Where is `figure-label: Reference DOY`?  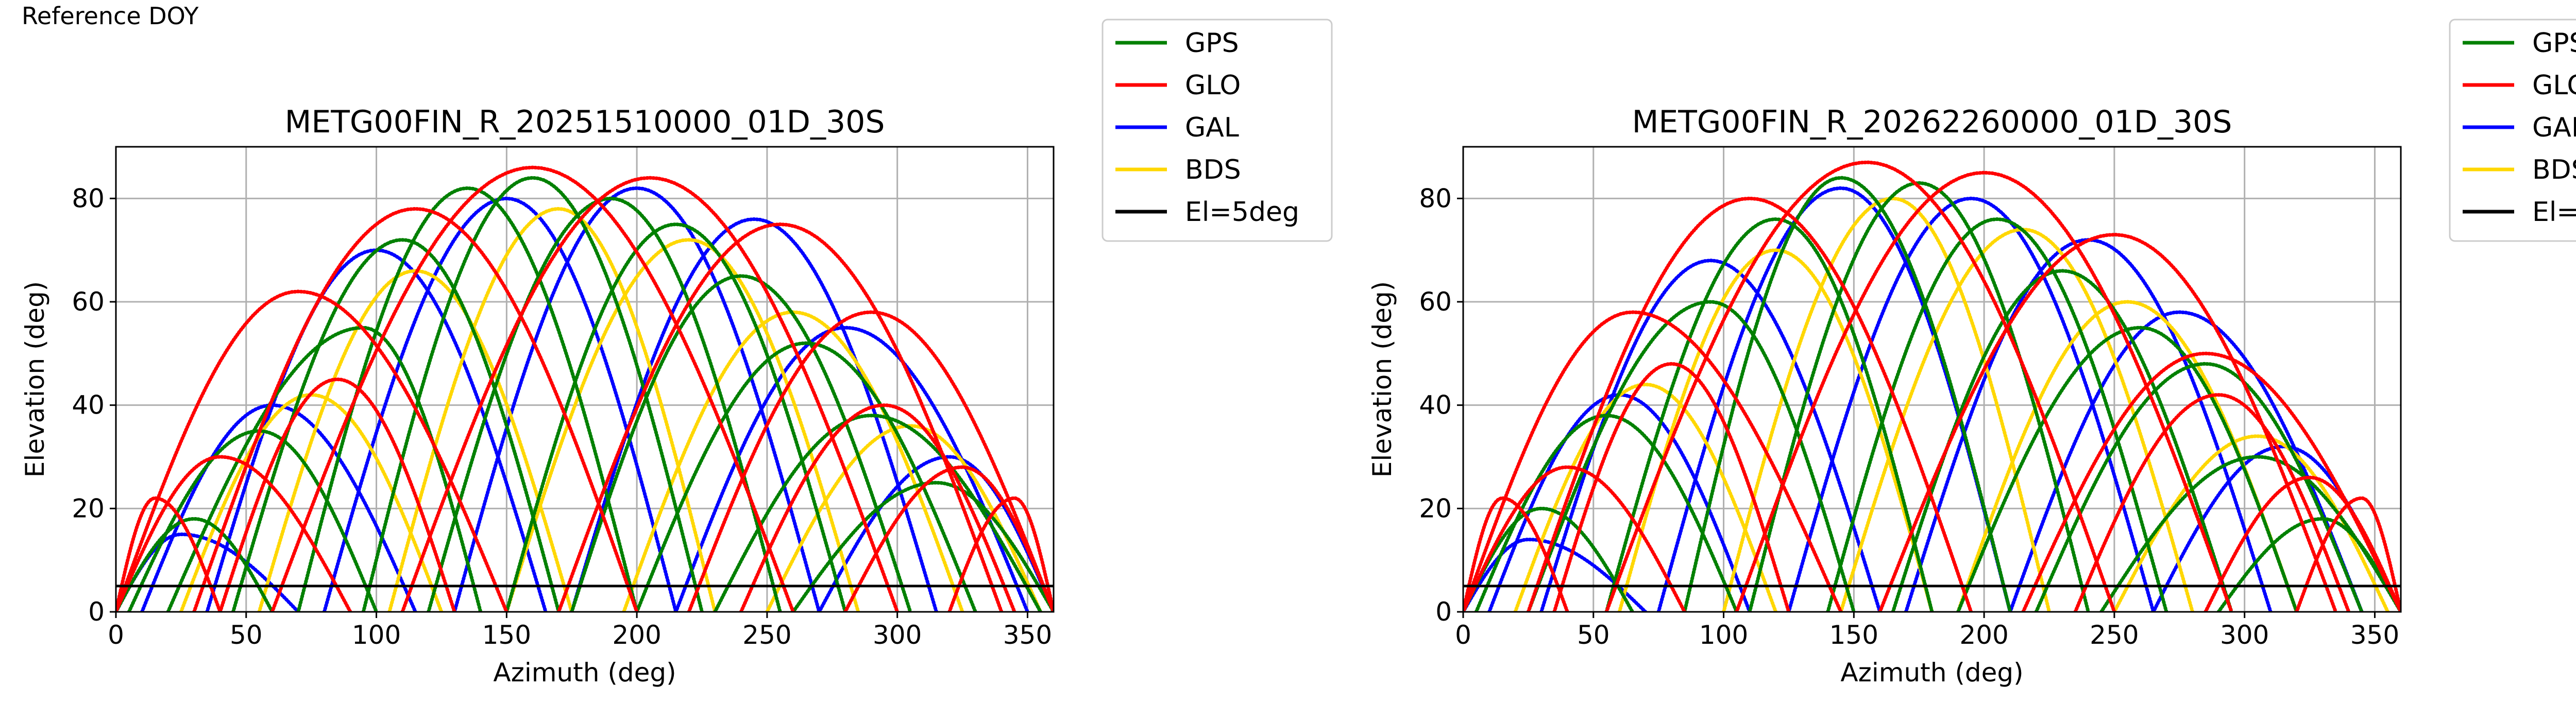
figure-label: Reference DOY is located at coordinates (111, 16).